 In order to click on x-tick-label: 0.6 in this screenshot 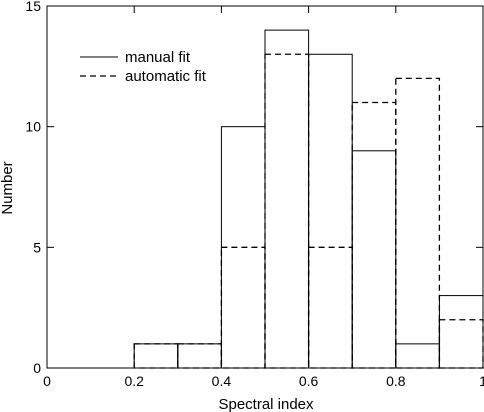, I will do `click(309, 381)`.